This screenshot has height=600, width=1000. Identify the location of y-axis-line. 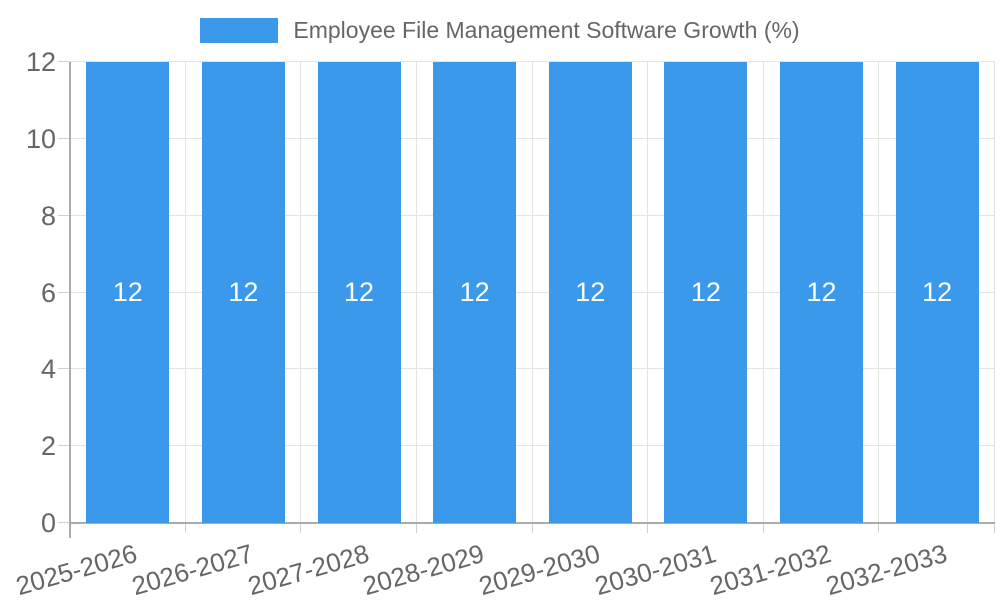
(70, 300).